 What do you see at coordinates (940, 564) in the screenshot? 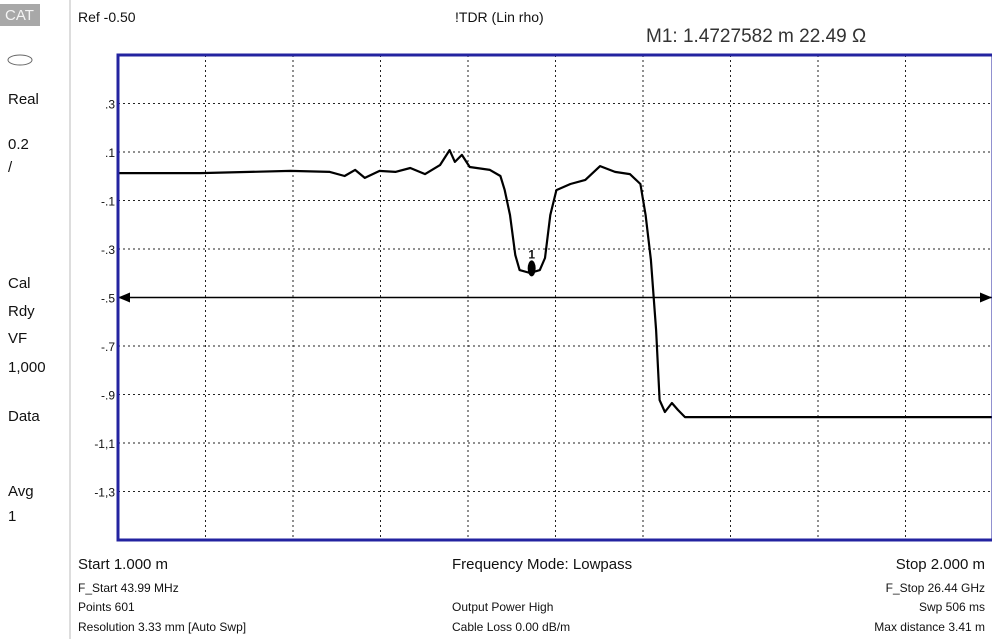
I see `stop: Stop 2.000 m` at bounding box center [940, 564].